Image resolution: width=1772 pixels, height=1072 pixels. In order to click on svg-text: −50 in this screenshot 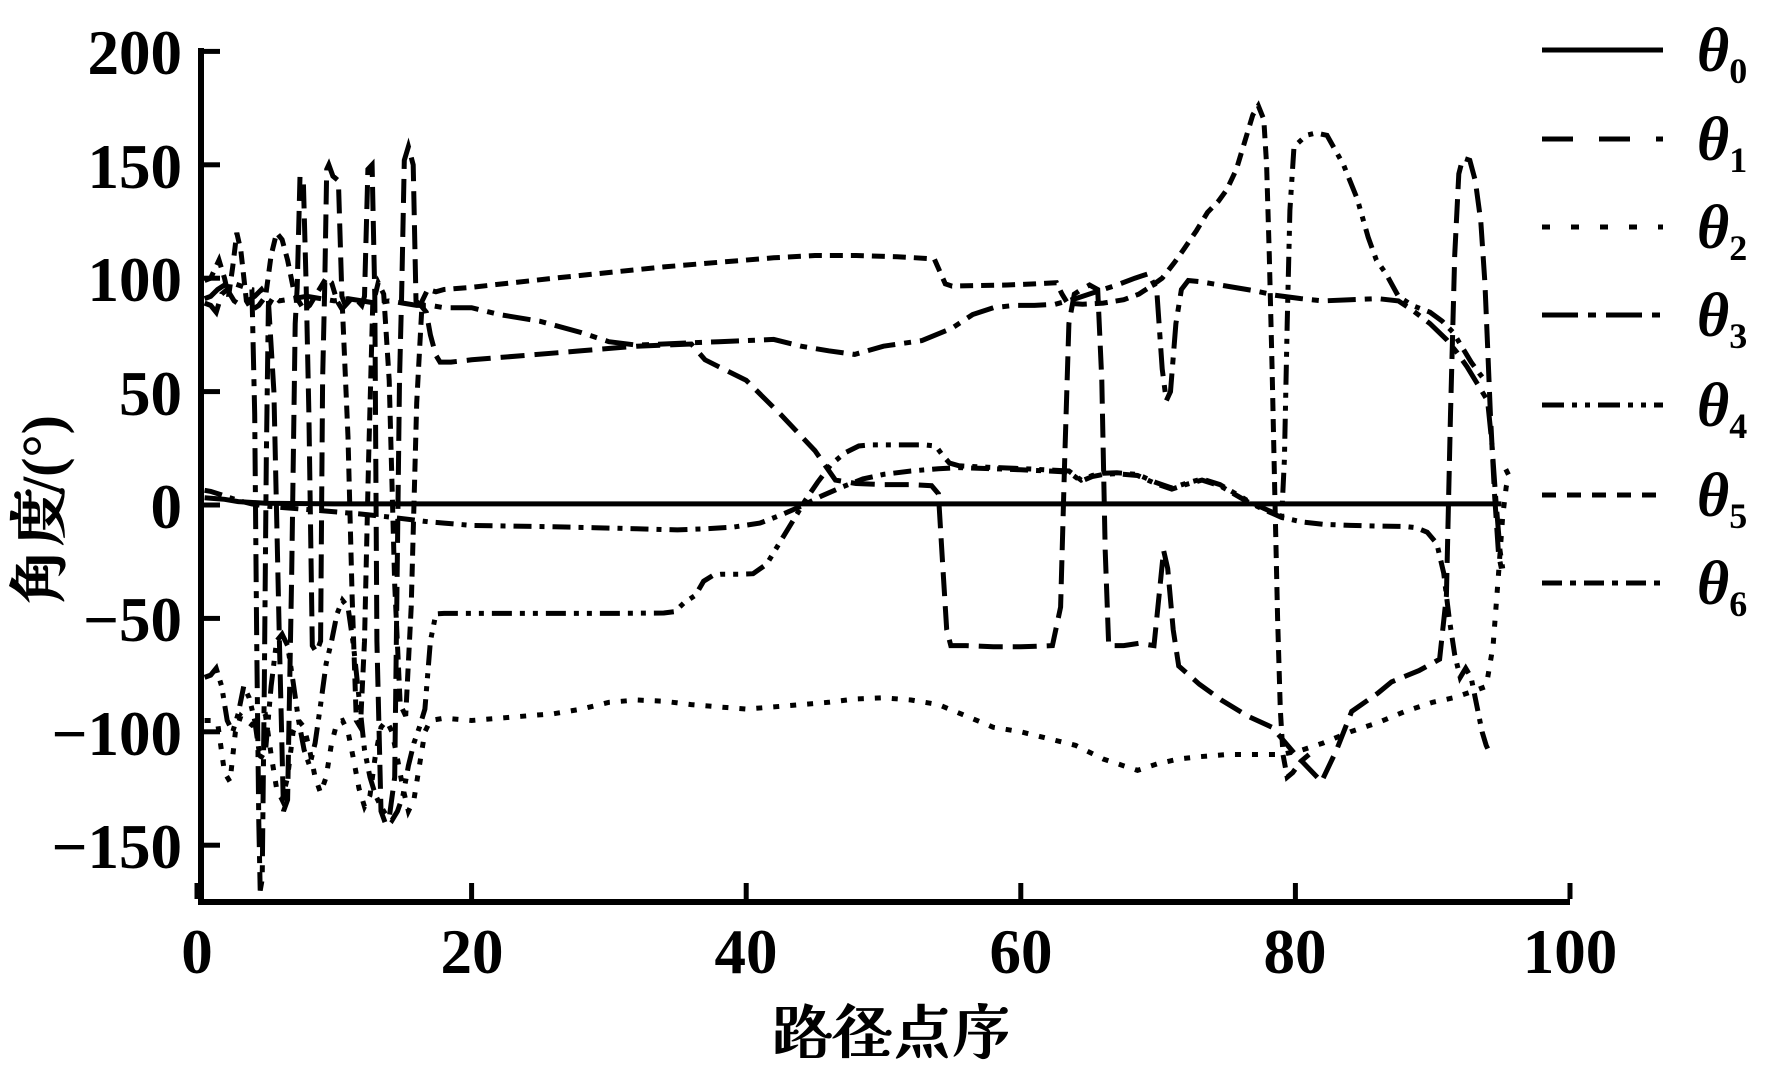, I will do `click(132, 620)`.